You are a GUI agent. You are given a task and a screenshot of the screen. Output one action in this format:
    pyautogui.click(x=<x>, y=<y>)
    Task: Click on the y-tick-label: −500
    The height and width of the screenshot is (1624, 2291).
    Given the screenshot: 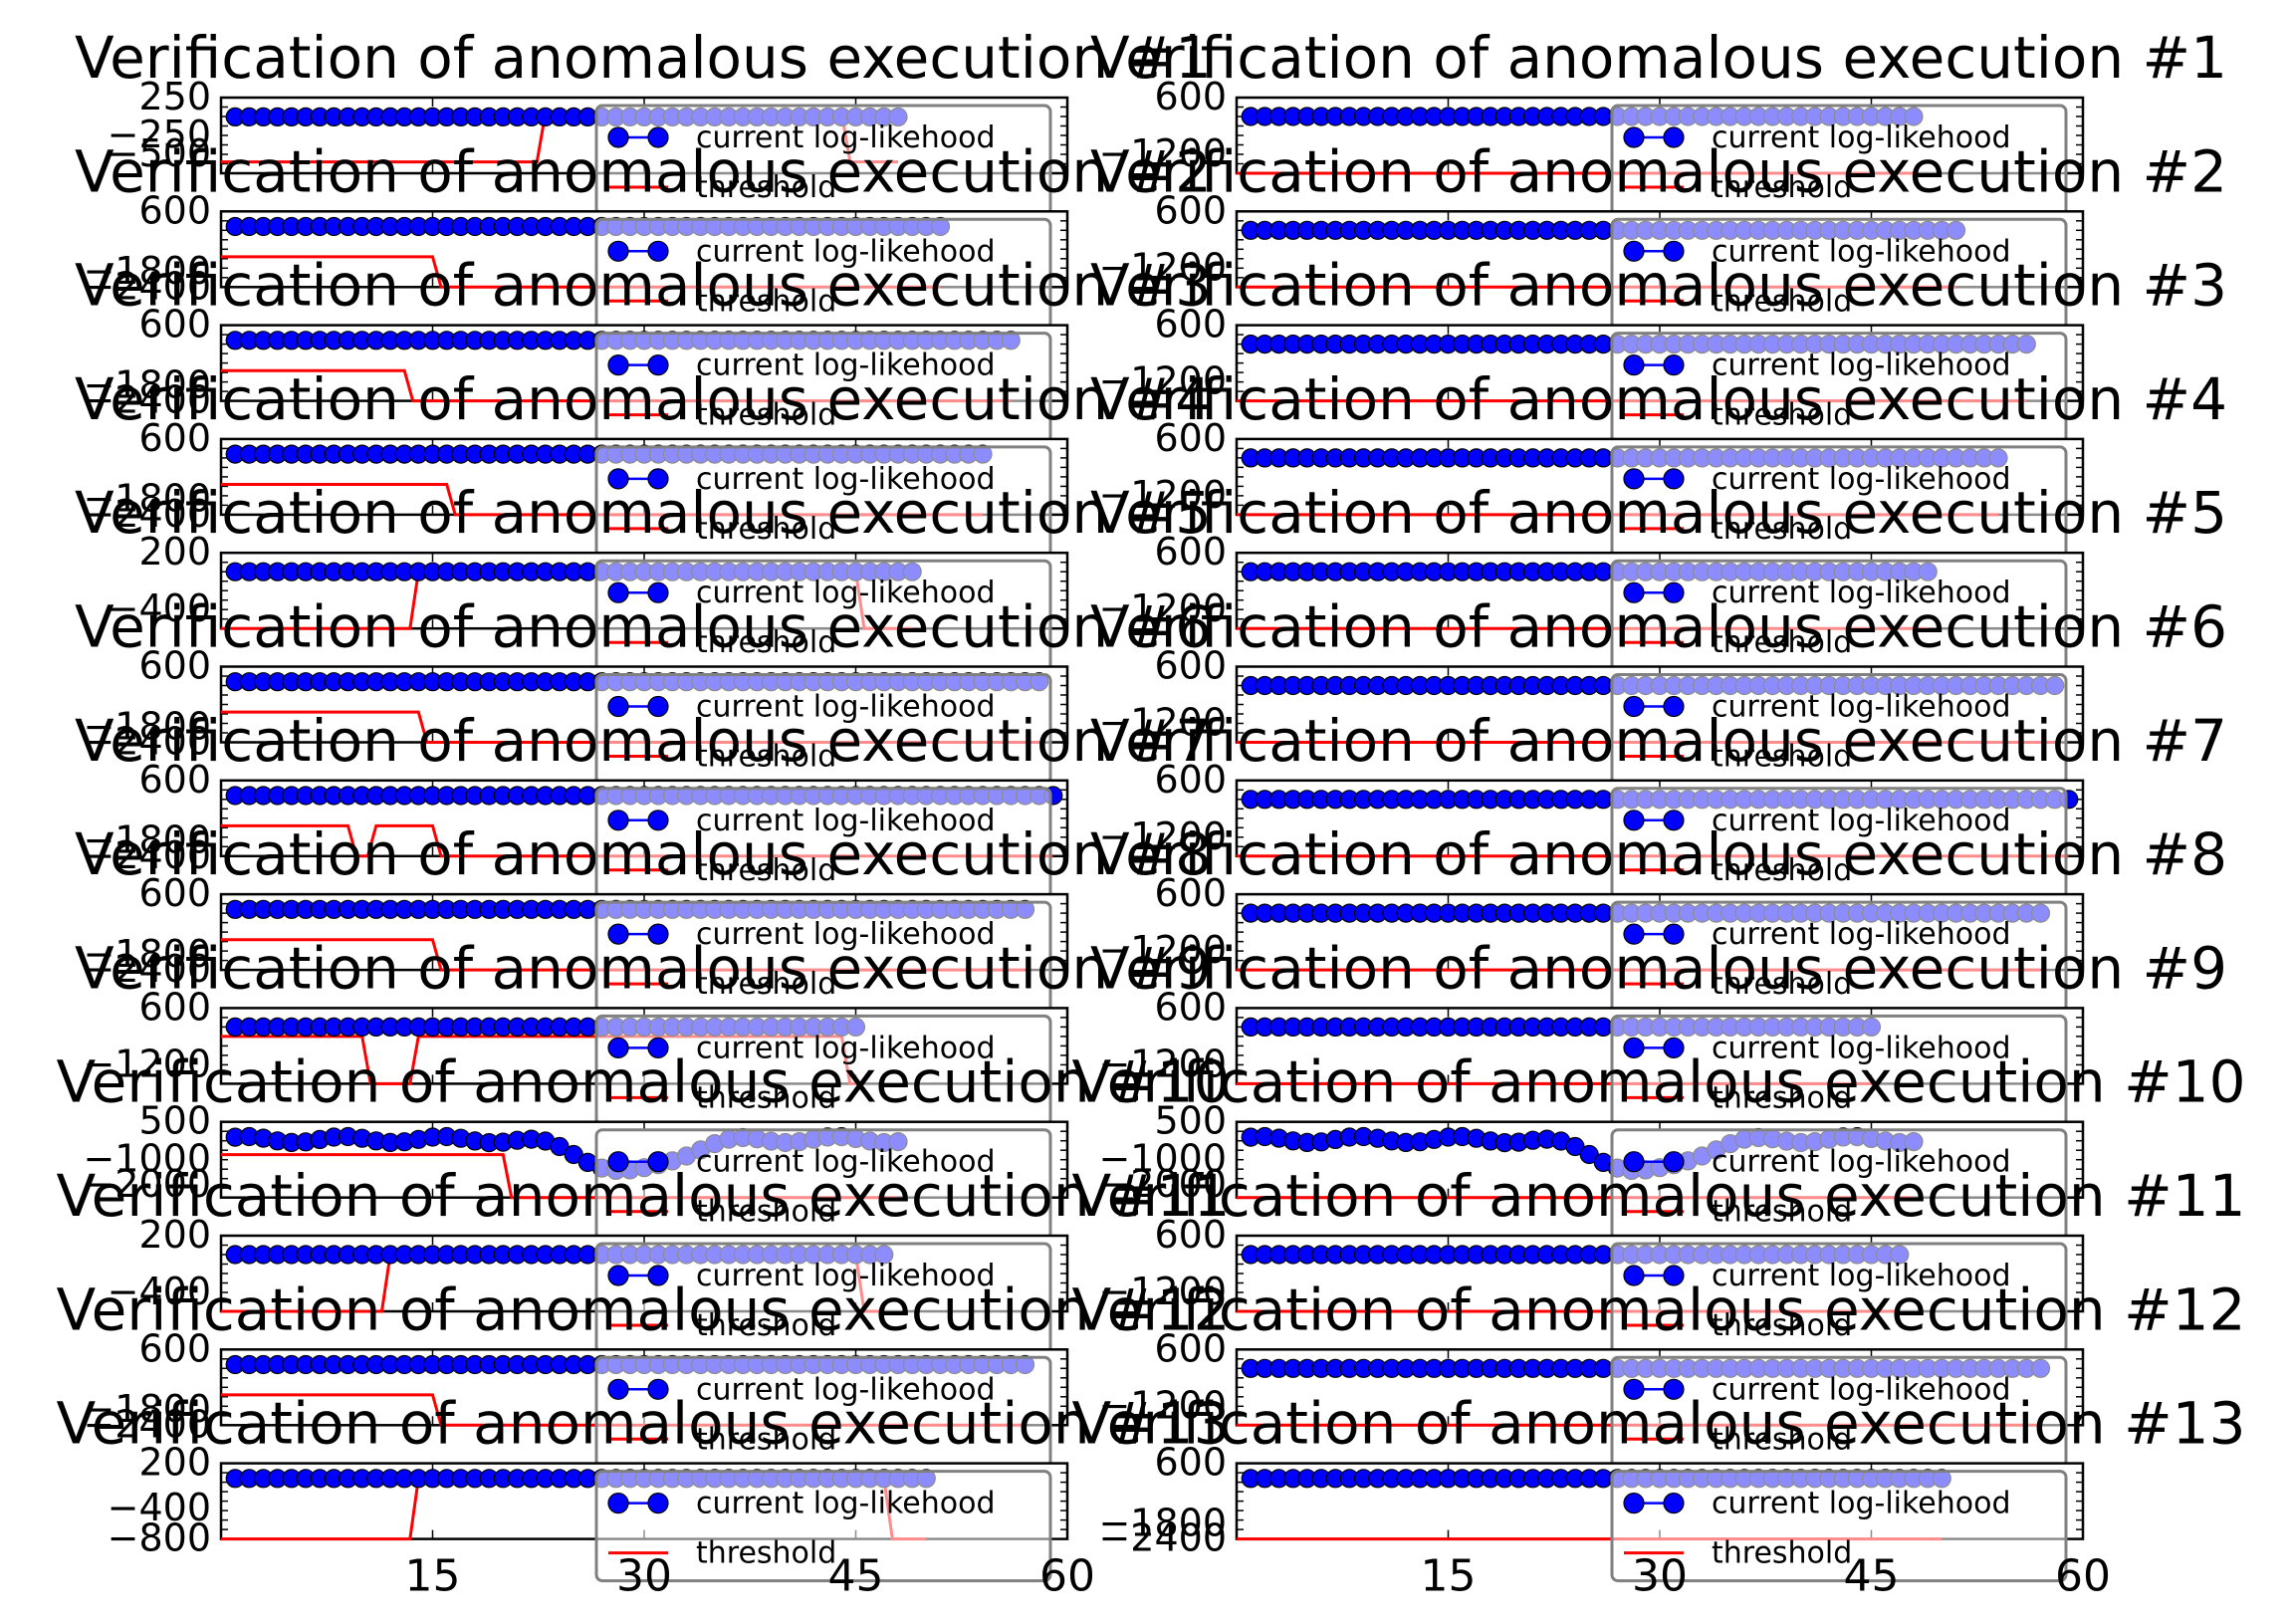 What is the action you would take?
    pyautogui.click(x=160, y=153)
    